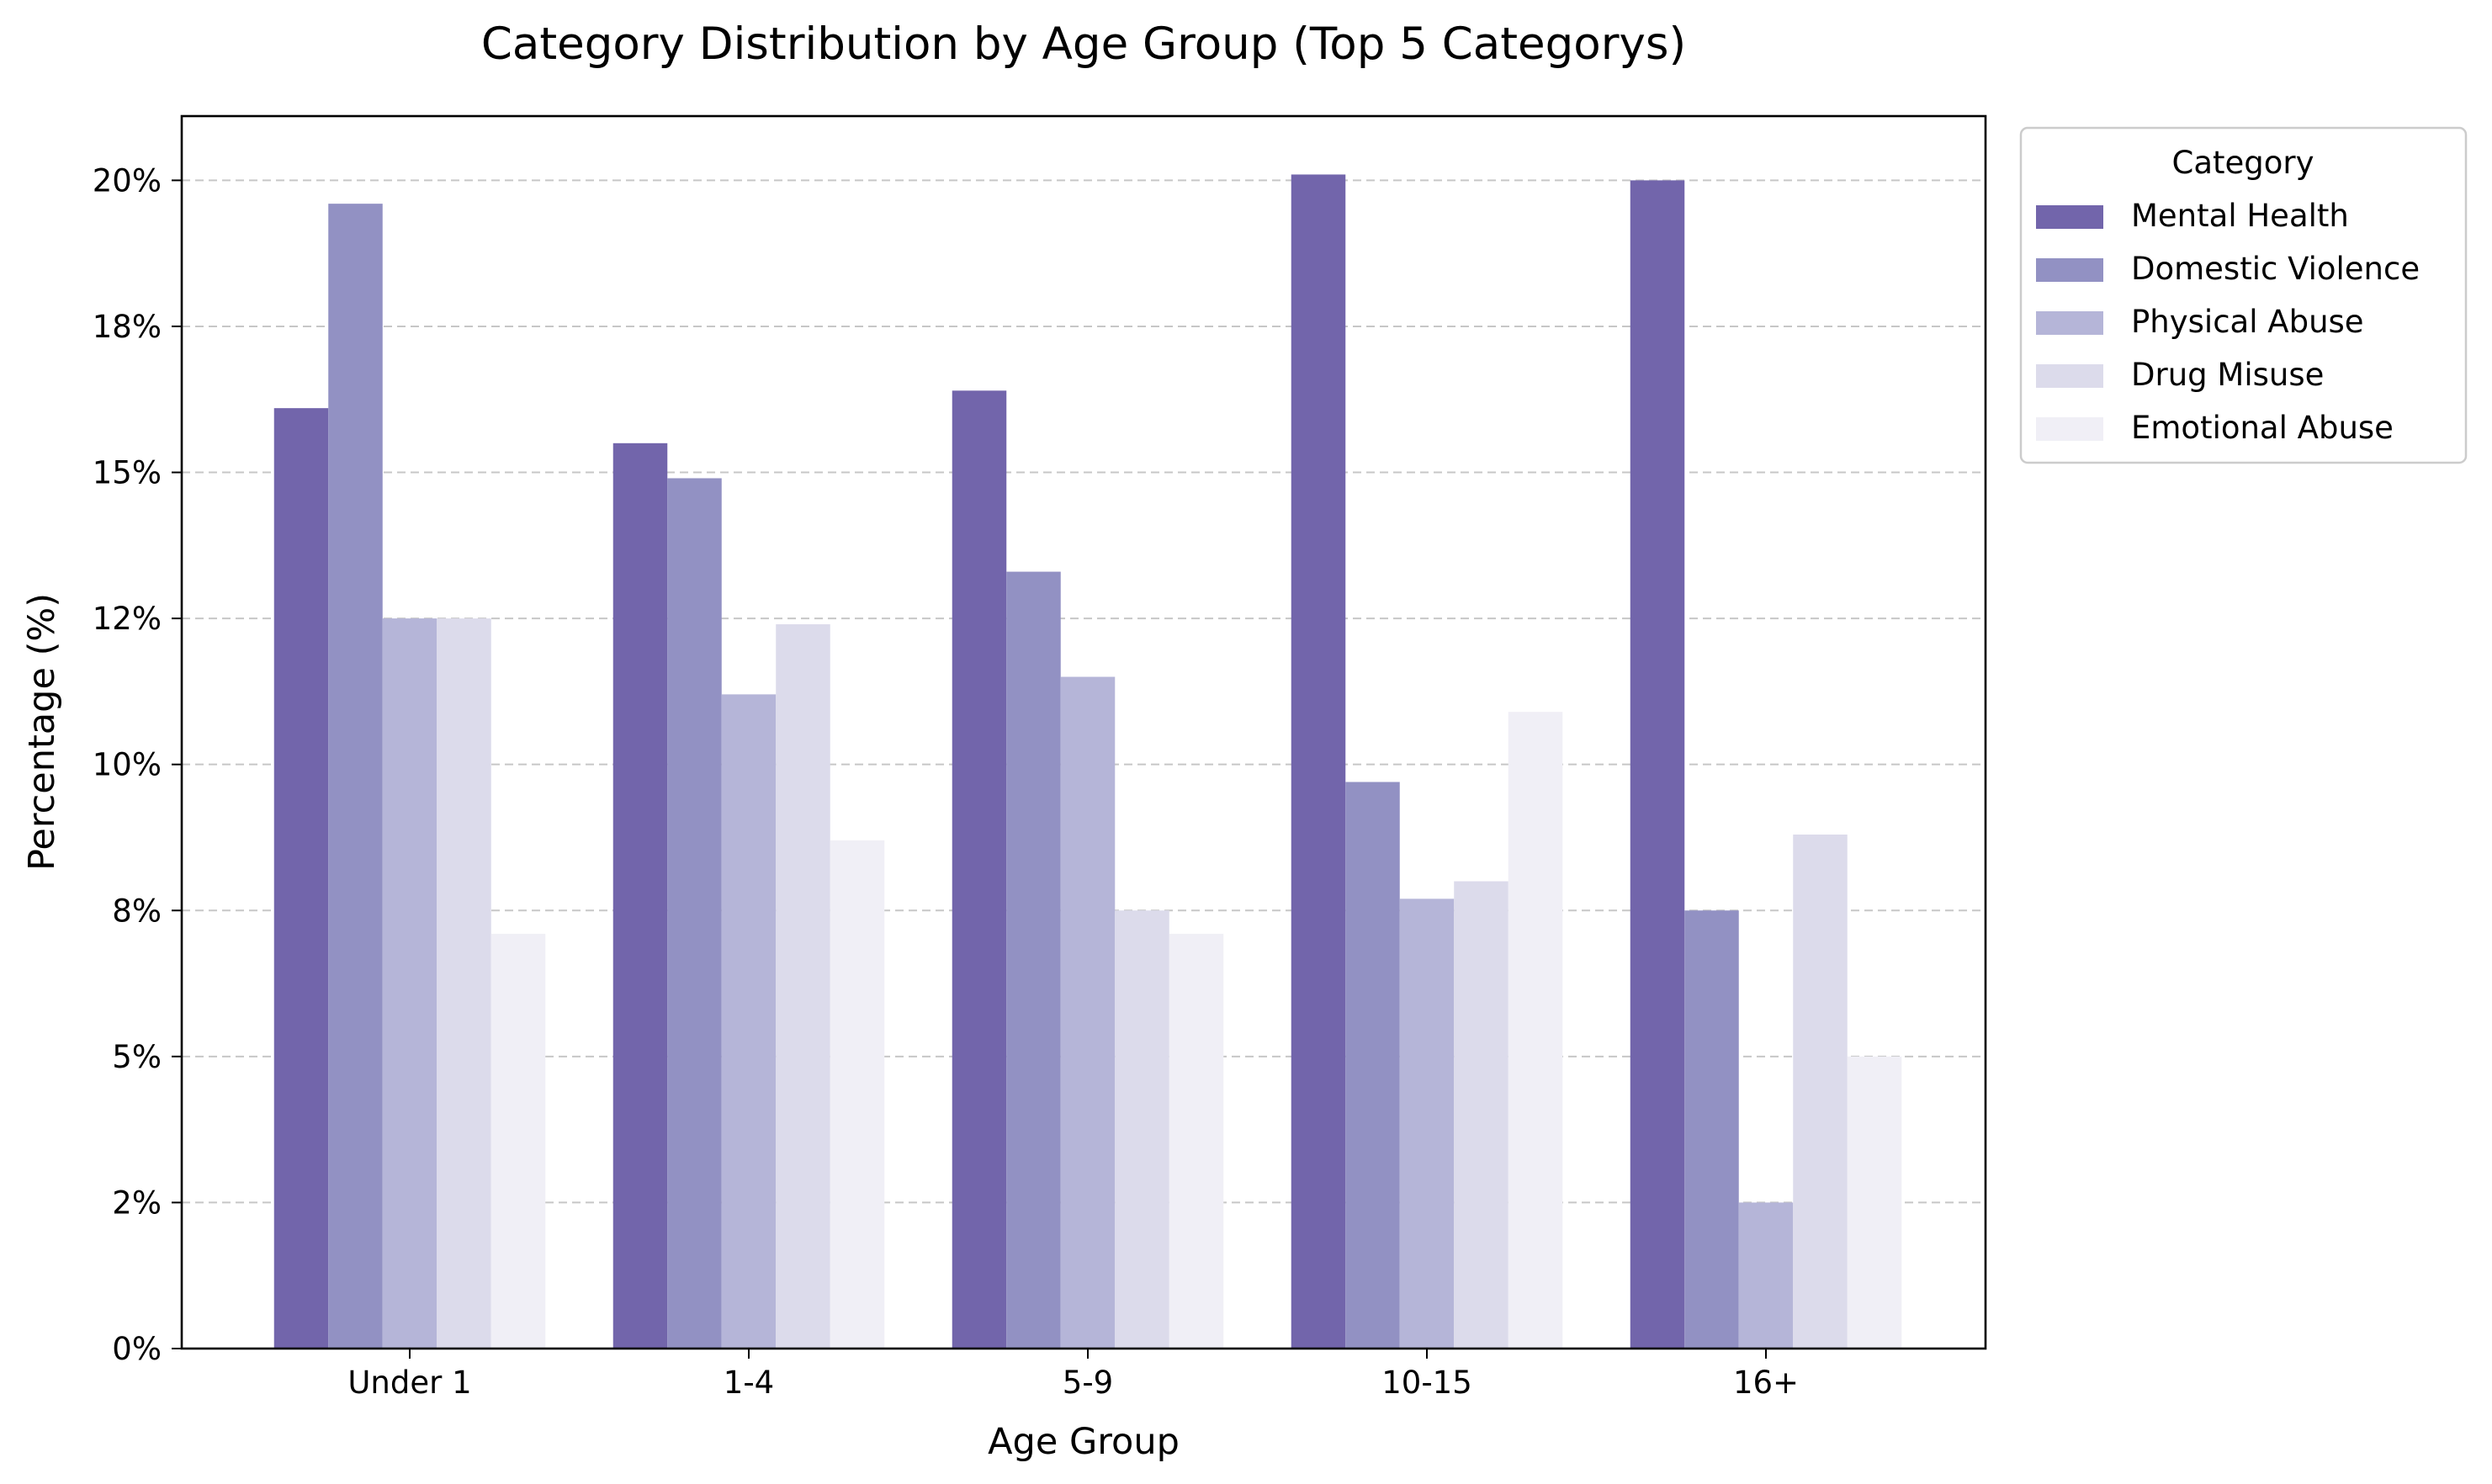 This screenshot has height=1484, width=2492. Describe the element at coordinates (2242, 163) in the screenshot. I see `legend-title: Category` at that location.